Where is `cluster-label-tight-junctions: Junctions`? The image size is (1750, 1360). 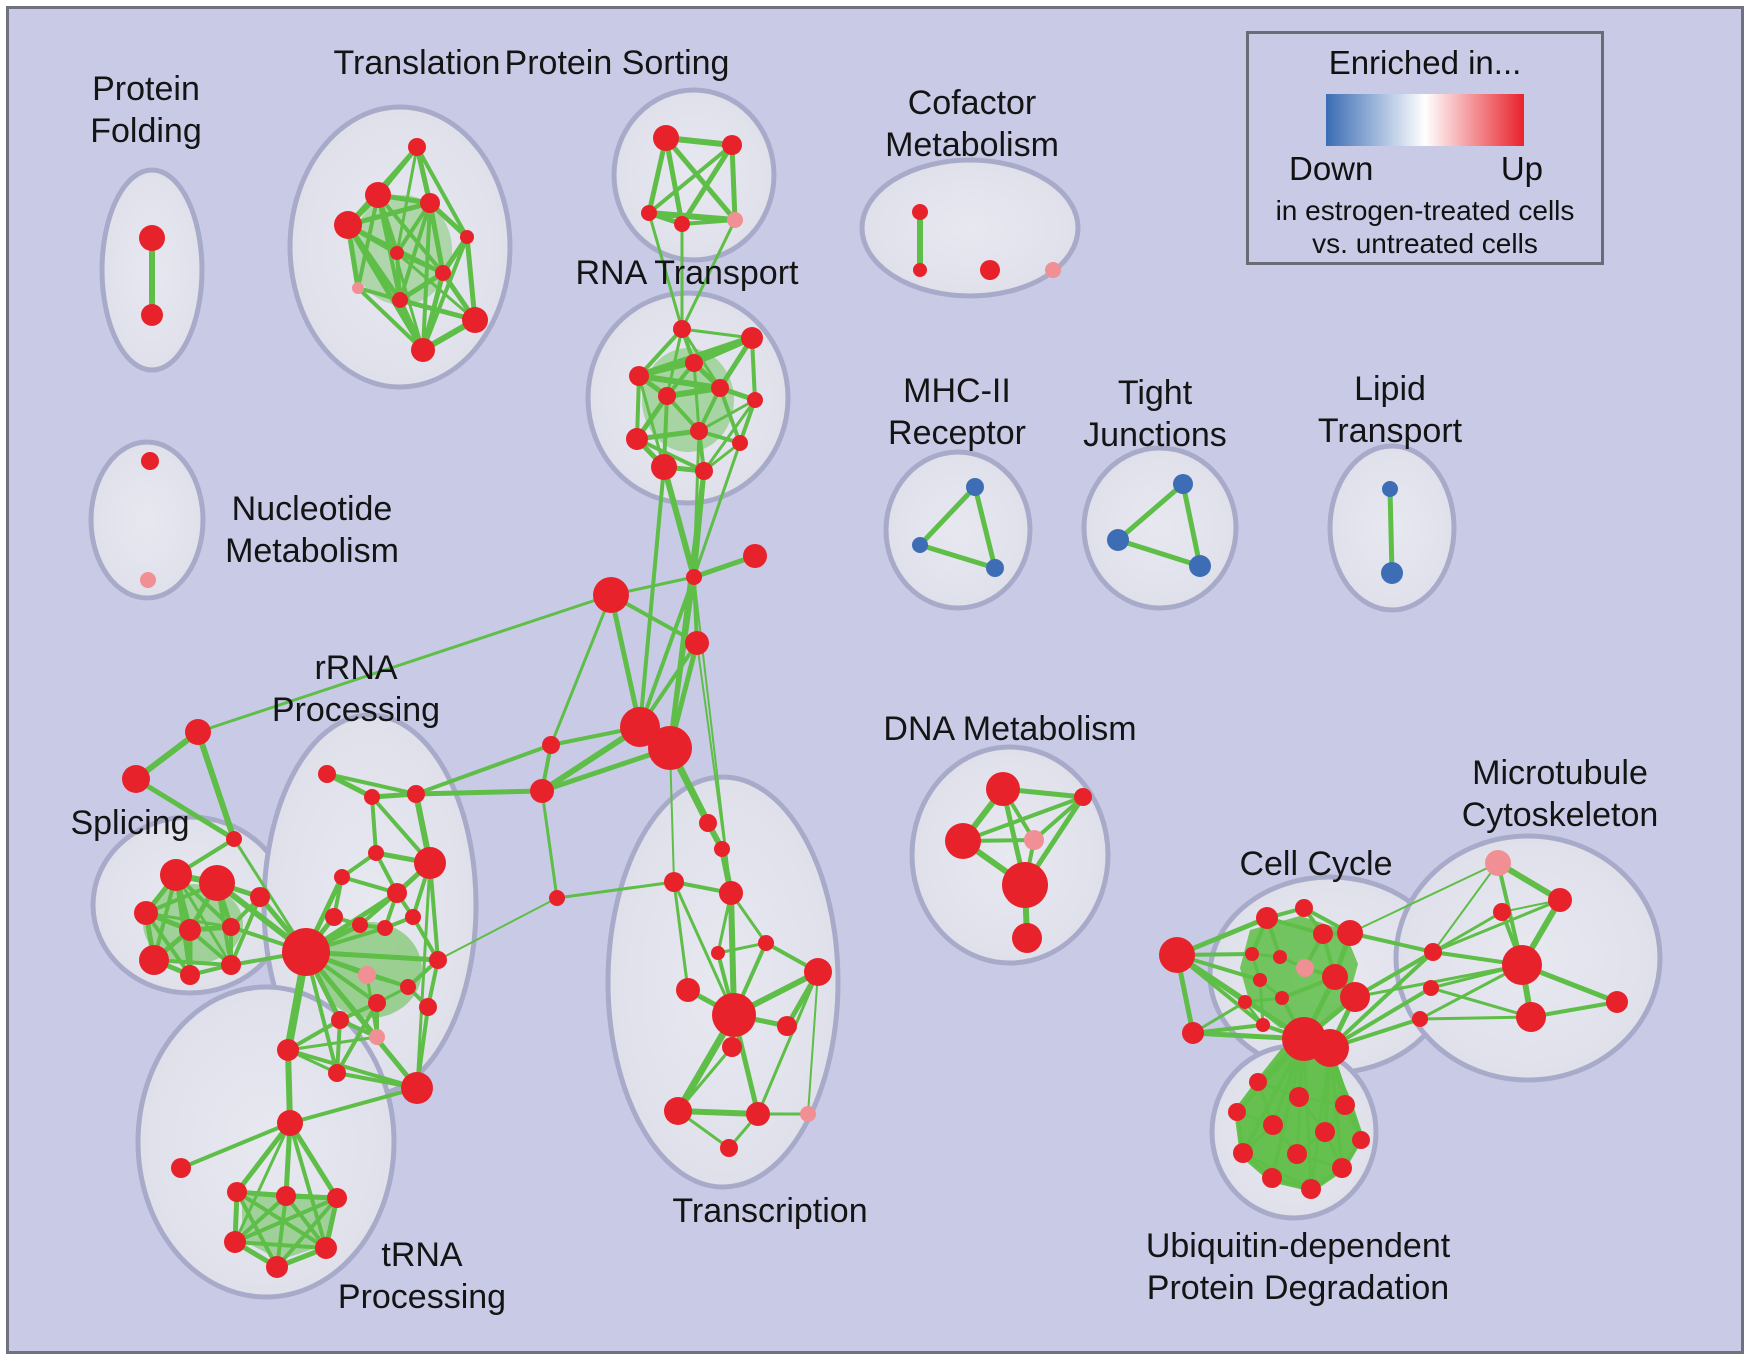
cluster-label-tight-junctions: Junctions is located at coordinates (1155, 435).